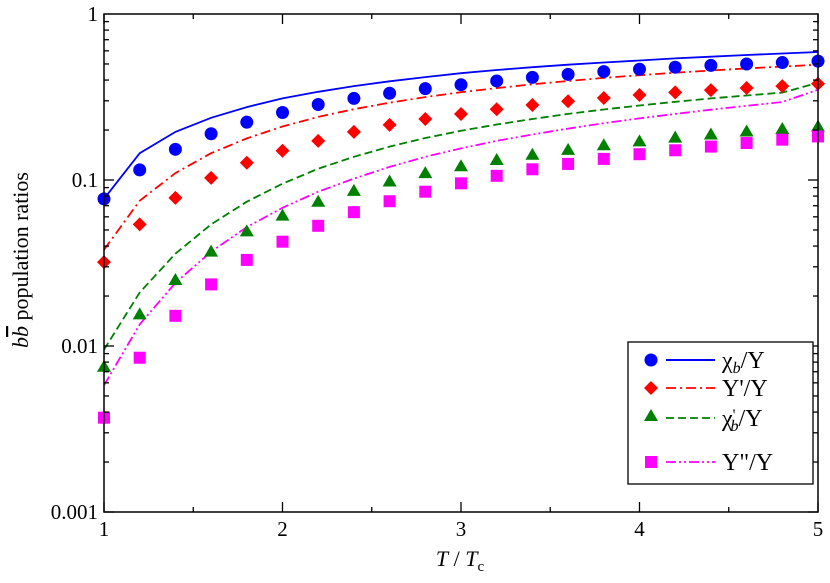  Describe the element at coordinates (74, 512) in the screenshot. I see `y-tick-label: 0.001` at that location.